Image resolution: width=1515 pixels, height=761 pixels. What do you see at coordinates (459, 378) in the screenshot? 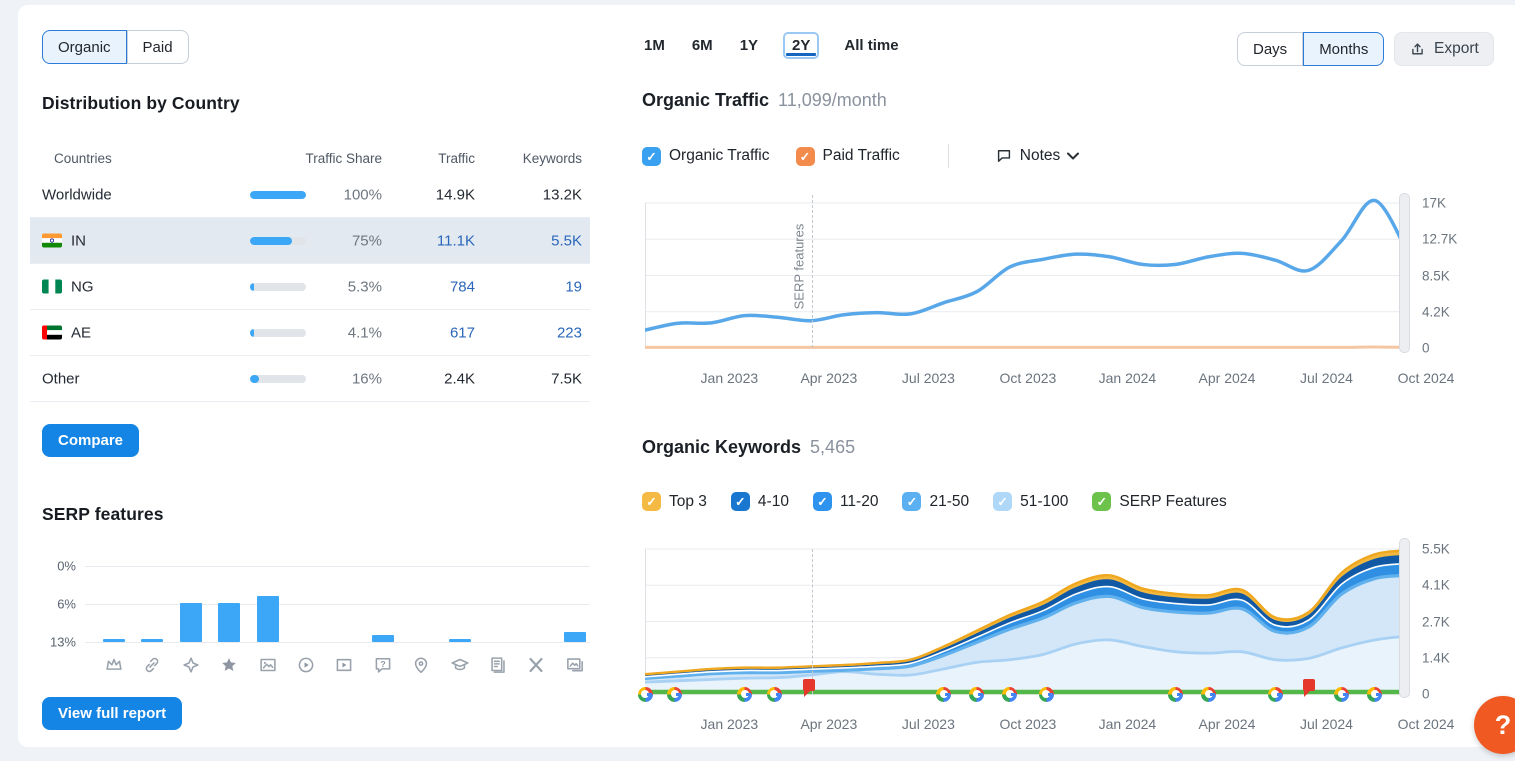
I see `traffic-value: 2.4K` at bounding box center [459, 378].